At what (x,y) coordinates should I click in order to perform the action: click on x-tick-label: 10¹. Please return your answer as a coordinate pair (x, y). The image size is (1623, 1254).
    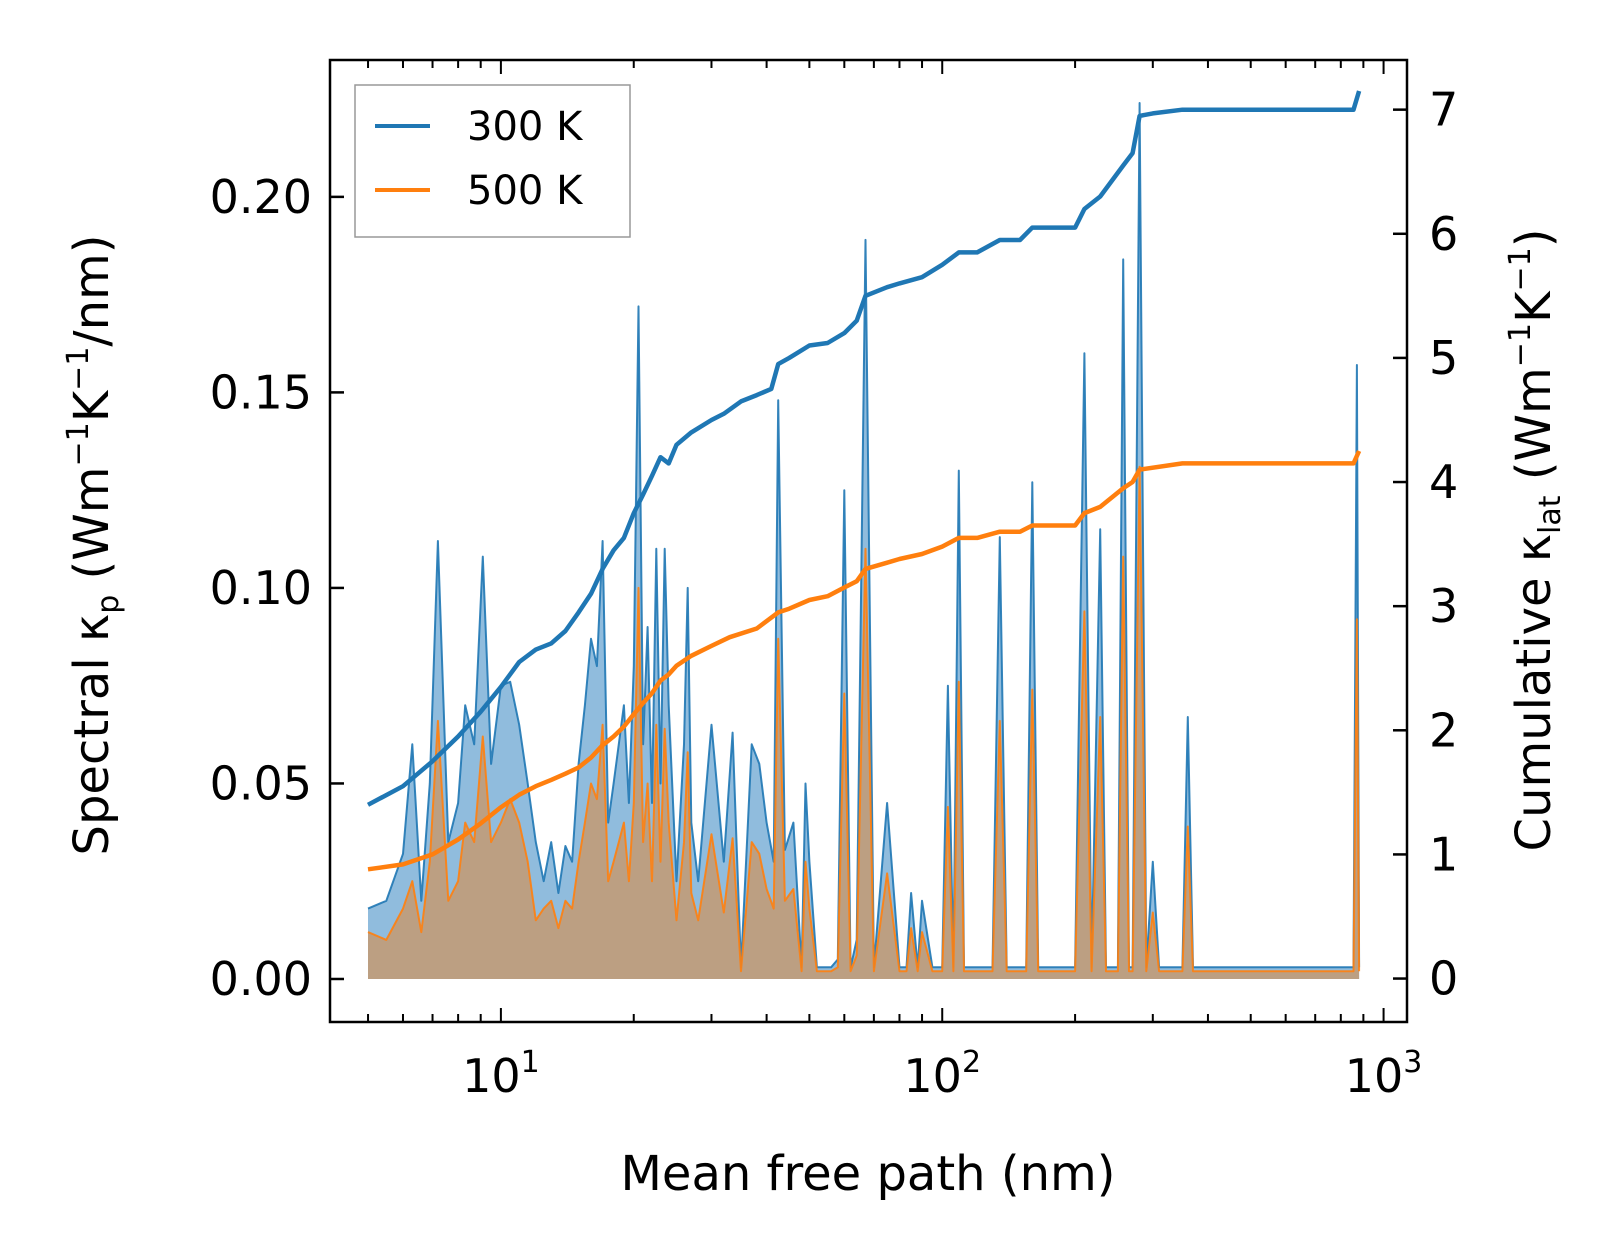
    Looking at the image, I should click on (501, 1074).